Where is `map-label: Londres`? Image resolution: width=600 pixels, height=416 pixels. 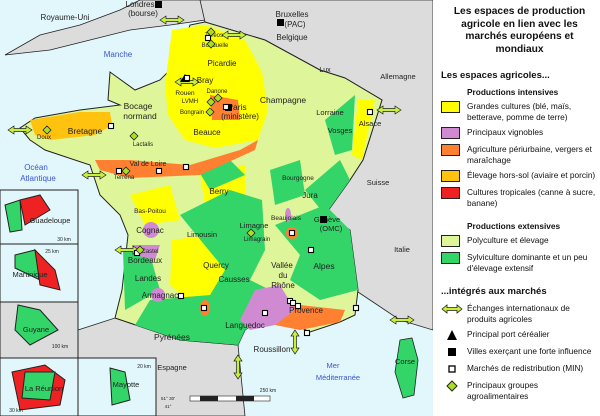 map-label: Londres is located at coordinates (140, 4).